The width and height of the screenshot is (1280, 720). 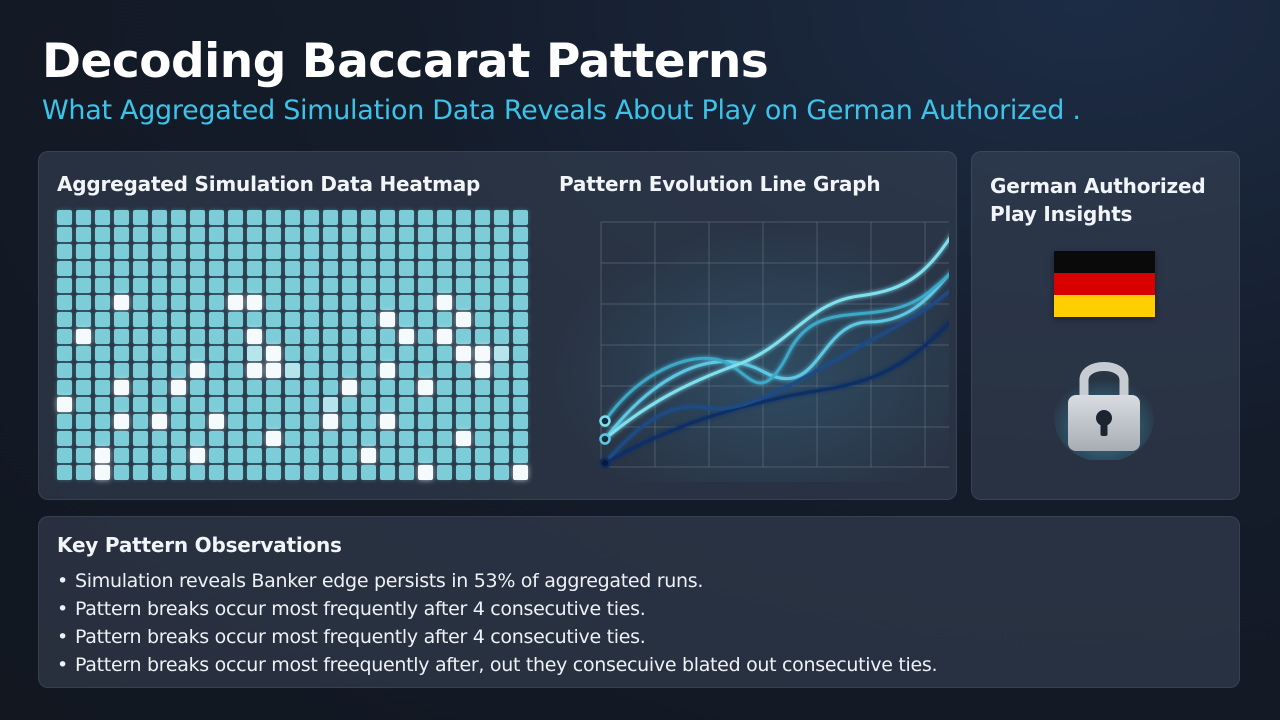 I want to click on graph-grid, so click(x=774, y=344).